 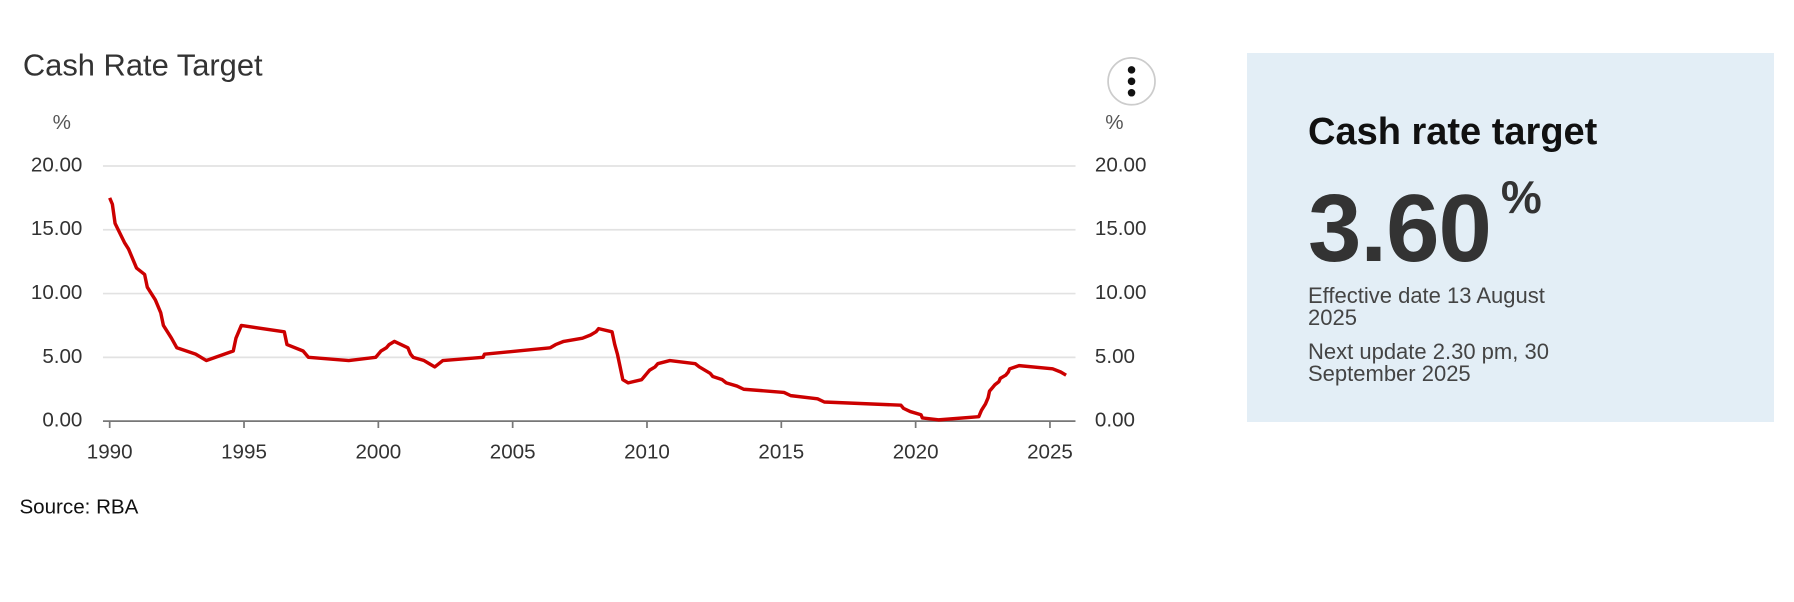 What do you see at coordinates (1115, 356) in the screenshot?
I see `y2-tick-label: 5.00` at bounding box center [1115, 356].